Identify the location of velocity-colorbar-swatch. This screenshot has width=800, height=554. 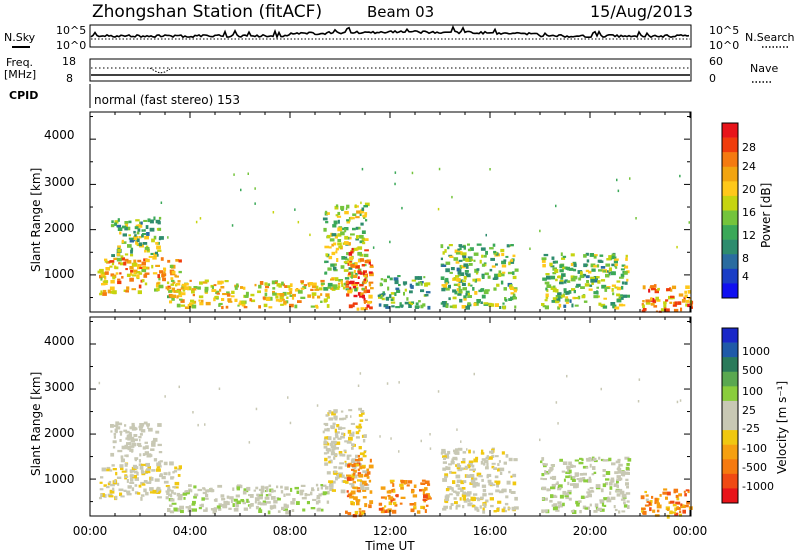
(730, 437).